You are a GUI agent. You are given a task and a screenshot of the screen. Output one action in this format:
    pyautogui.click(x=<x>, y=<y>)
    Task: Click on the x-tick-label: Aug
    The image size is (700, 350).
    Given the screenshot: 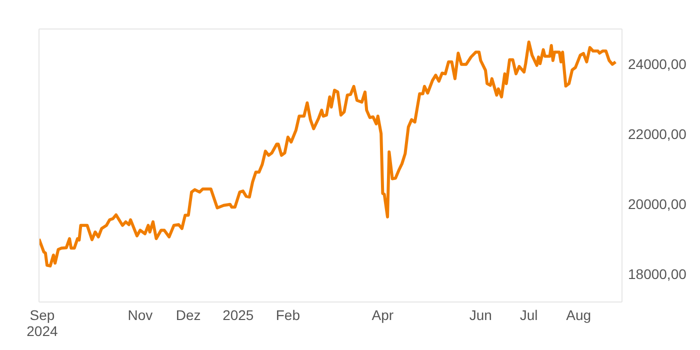 What is the action you would take?
    pyautogui.click(x=579, y=315)
    